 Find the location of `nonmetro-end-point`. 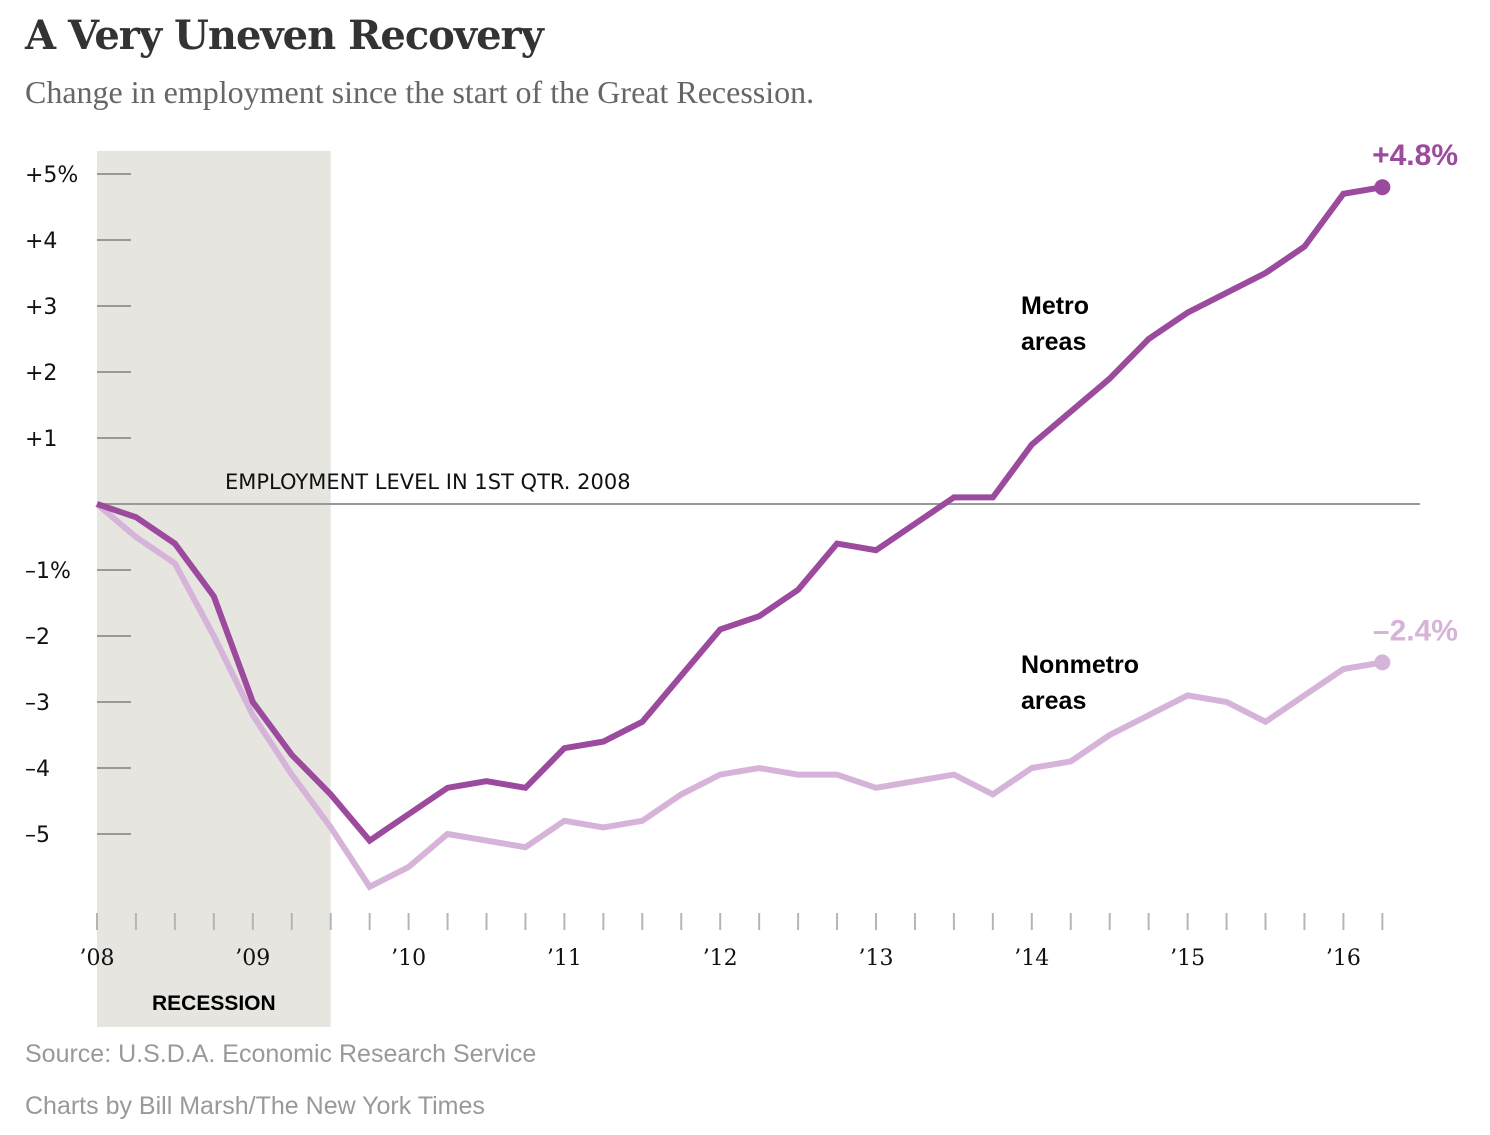

nonmetro-end-point is located at coordinates (1382, 662).